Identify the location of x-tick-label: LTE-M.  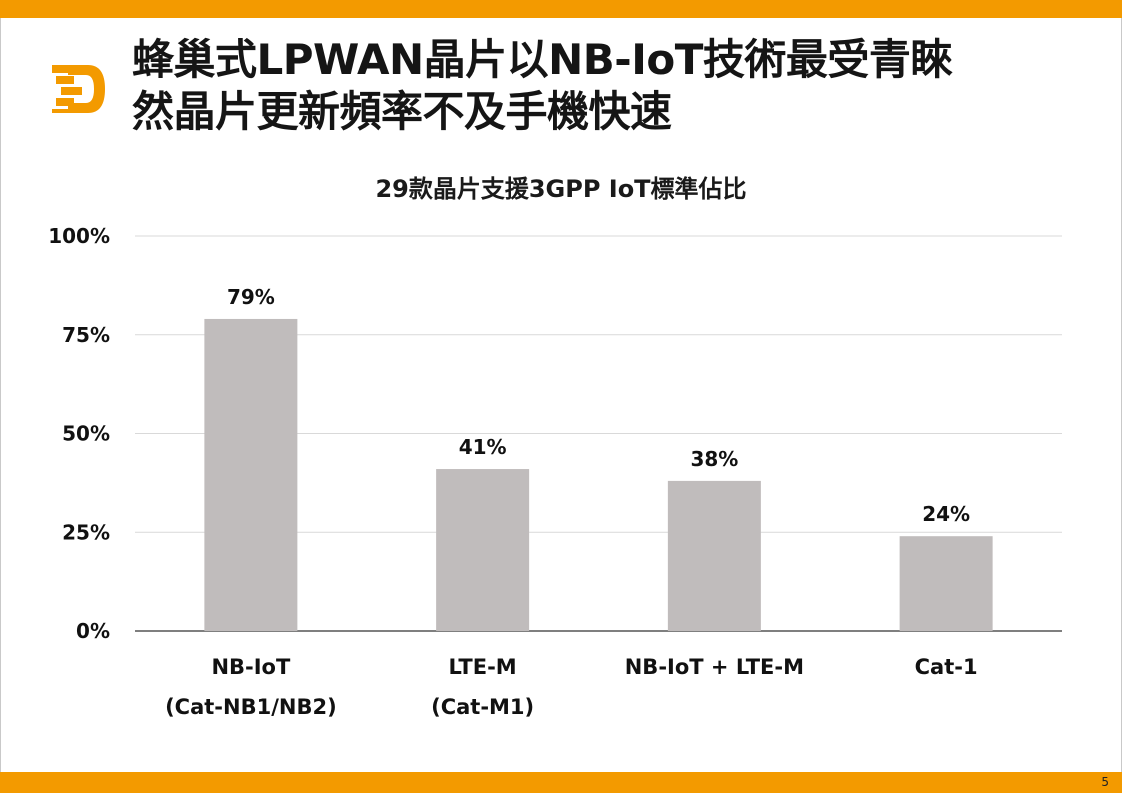
(483, 667).